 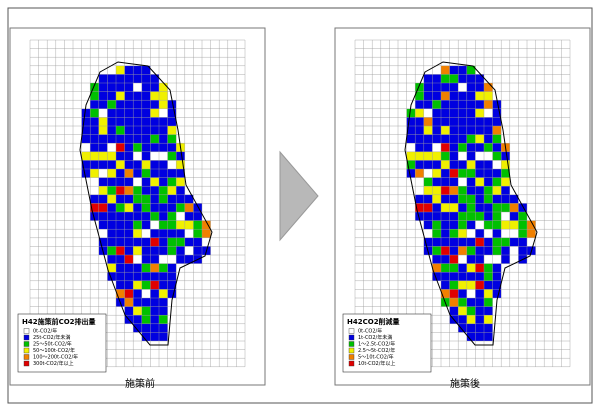 I want to click on caption: 施策後, so click(x=465, y=383).